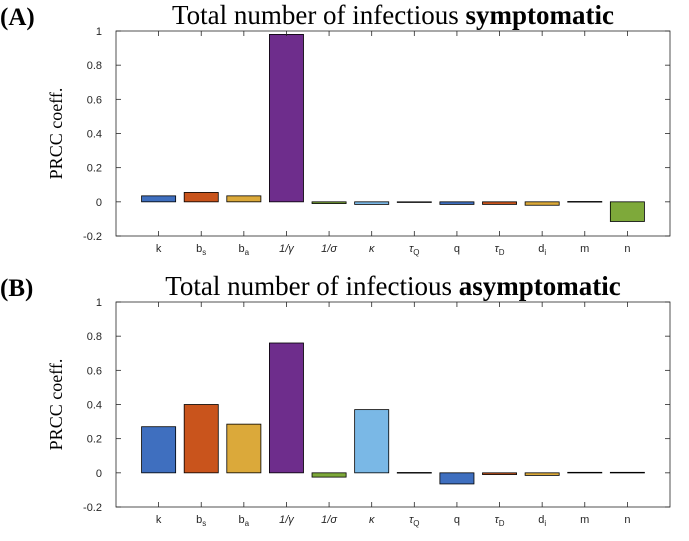 This screenshot has height=541, width=689. I want to click on chart-title: Total number of infectious symptomatic, so click(393, 15).